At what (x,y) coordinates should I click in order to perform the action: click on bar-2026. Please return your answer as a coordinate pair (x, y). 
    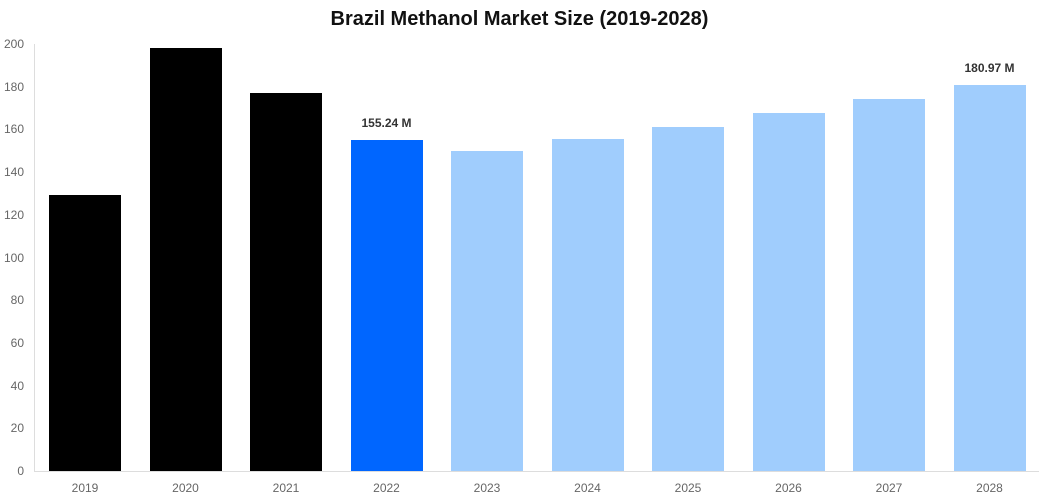
    Looking at the image, I should click on (788, 291).